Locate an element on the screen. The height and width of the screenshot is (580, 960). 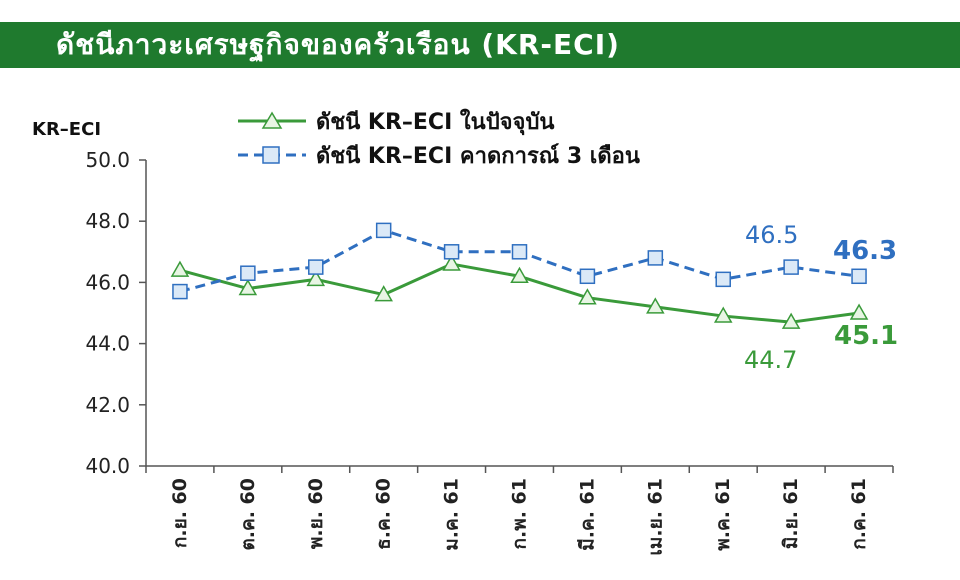
annotations: 46.5 46.3 44.7 45.1 is located at coordinates (821, 297).